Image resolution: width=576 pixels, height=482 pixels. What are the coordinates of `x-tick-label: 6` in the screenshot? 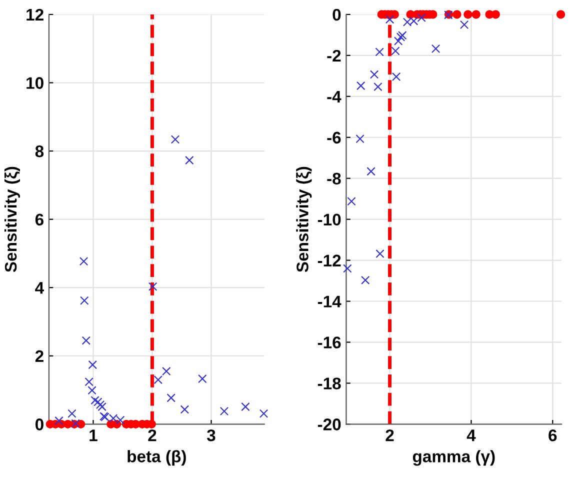 It's located at (552, 435).